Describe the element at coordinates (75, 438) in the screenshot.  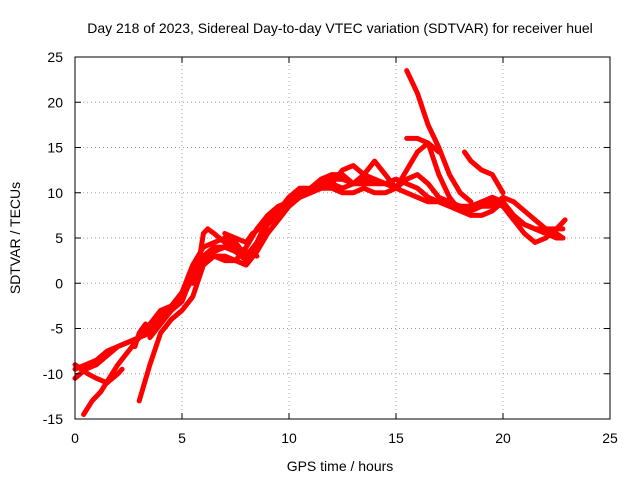
I see `x-tick-label: 0` at that location.